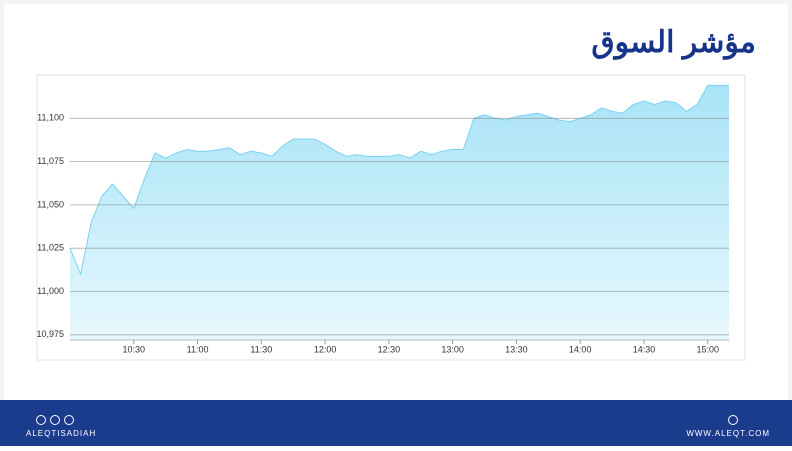  I want to click on x-tick-label: 11:30, so click(261, 349).